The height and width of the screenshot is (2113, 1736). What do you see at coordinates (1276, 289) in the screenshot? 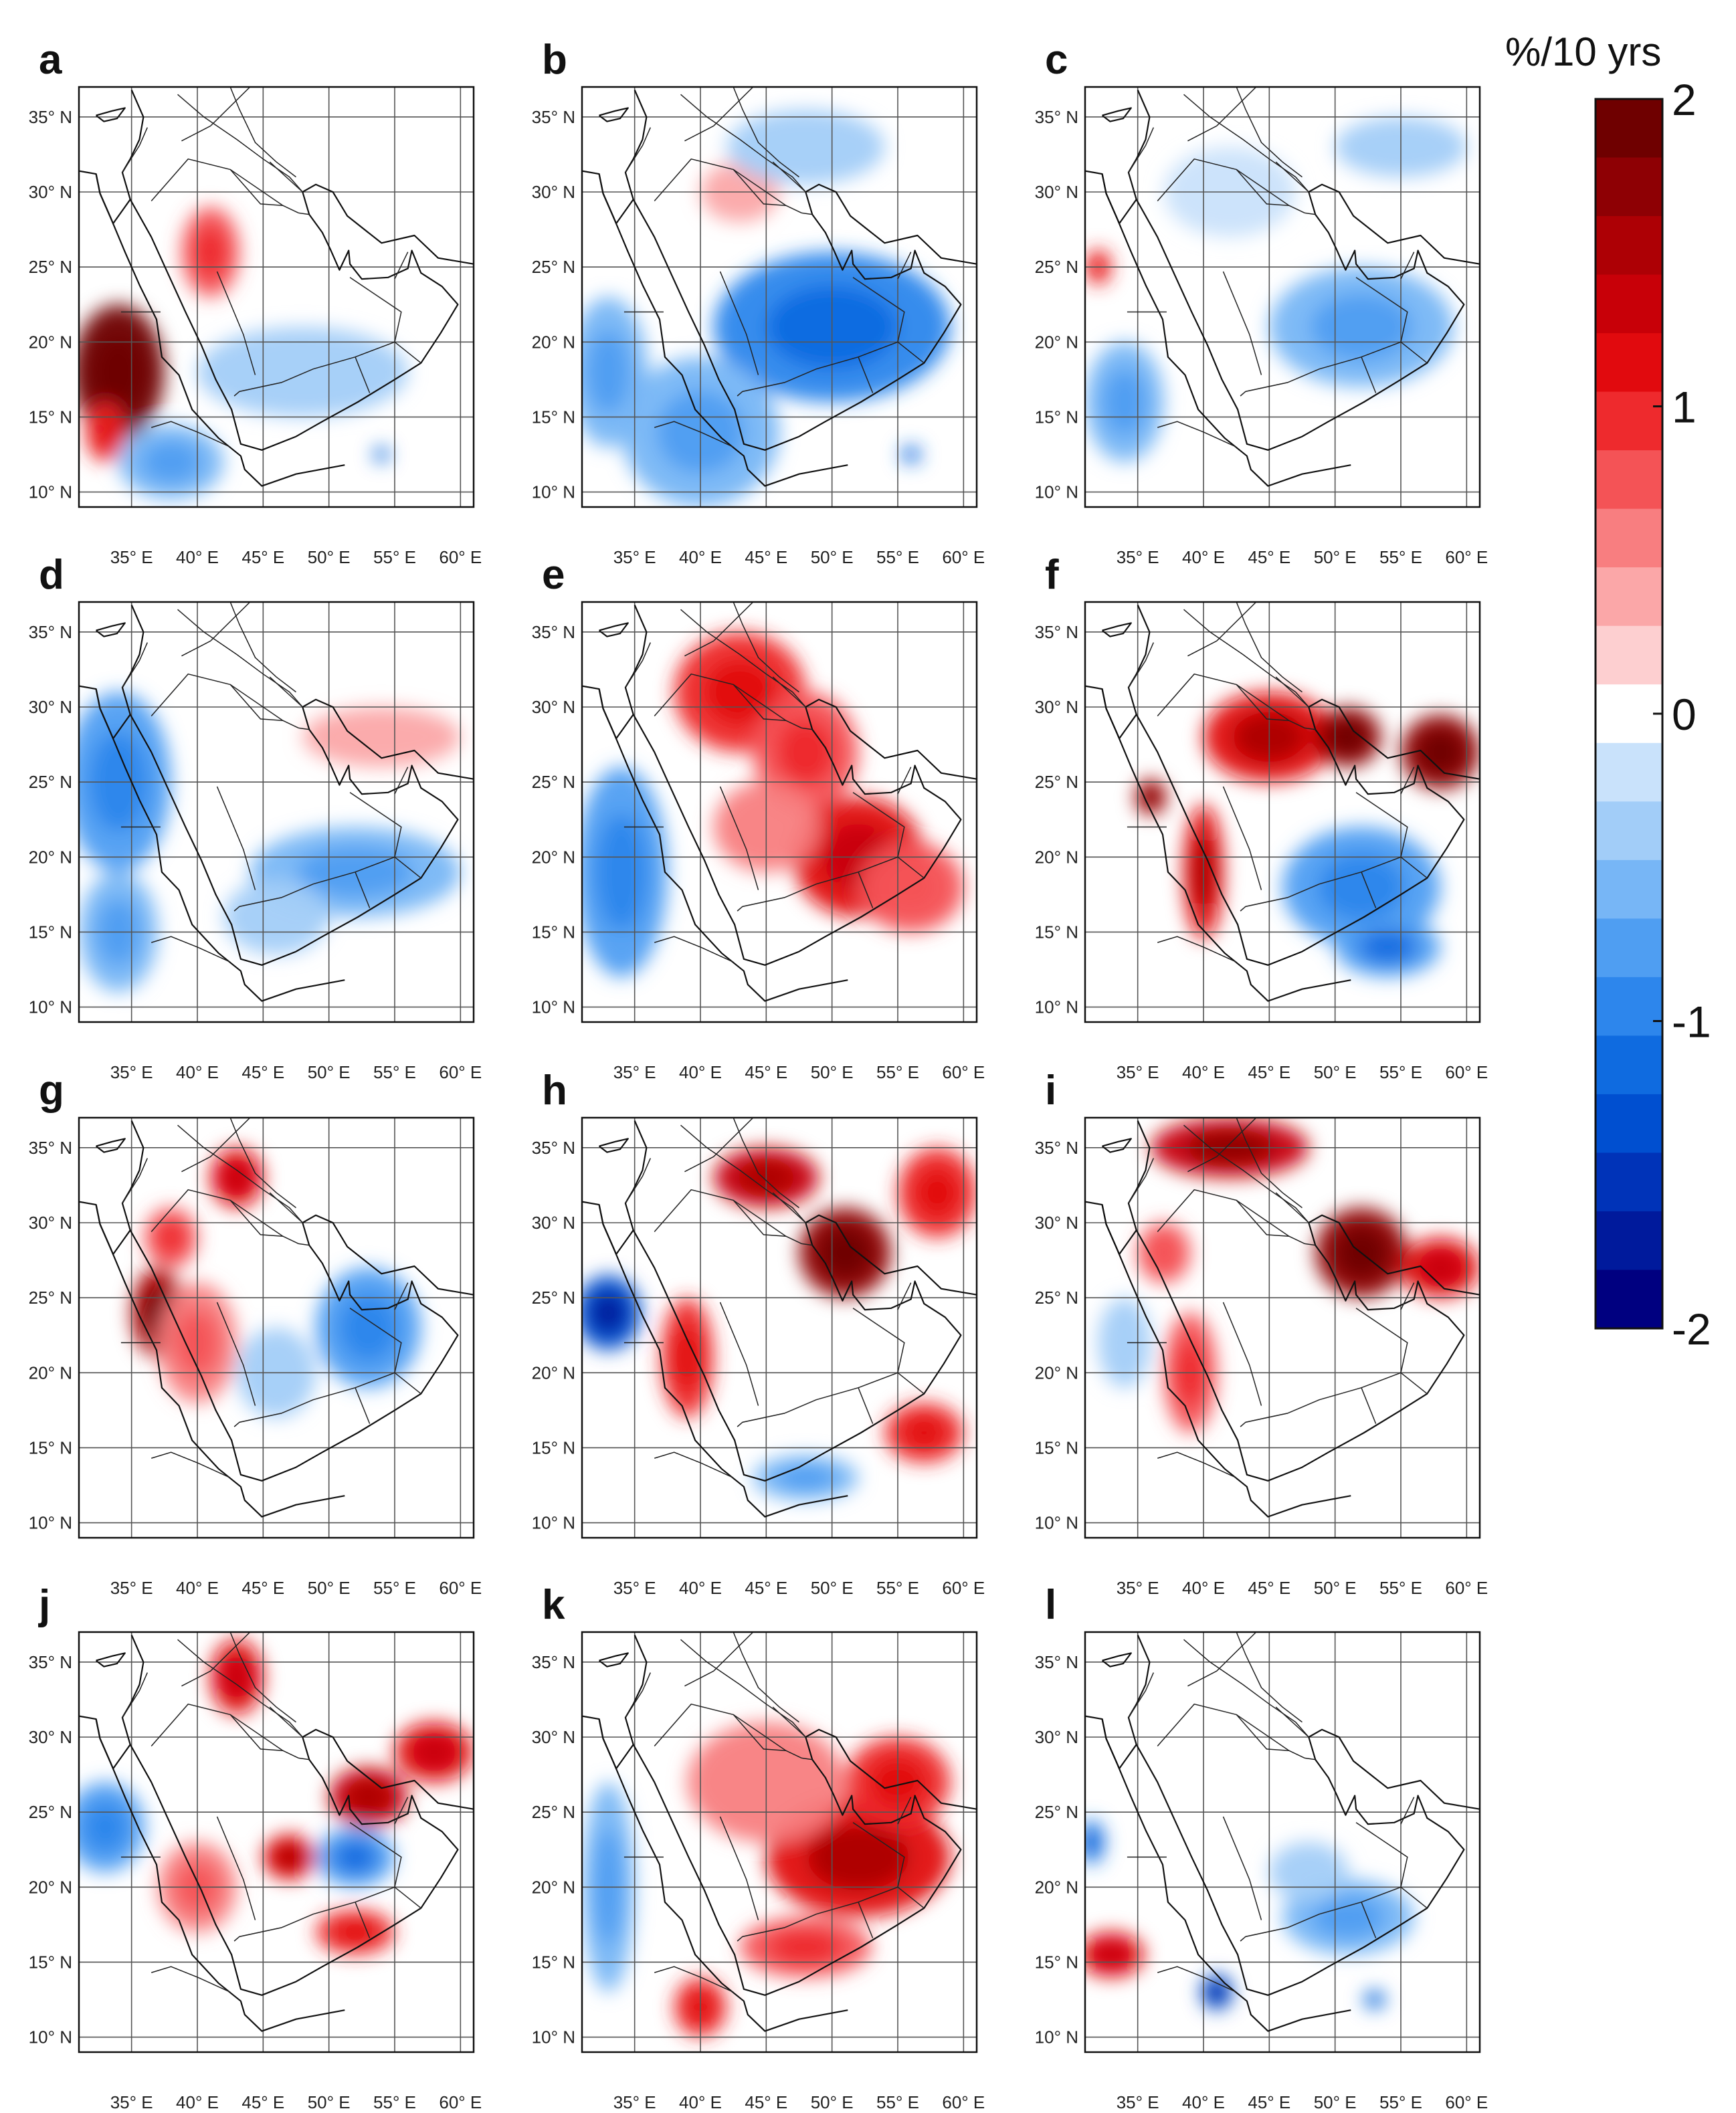
I see `trend-field-blobs` at bounding box center [1276, 289].